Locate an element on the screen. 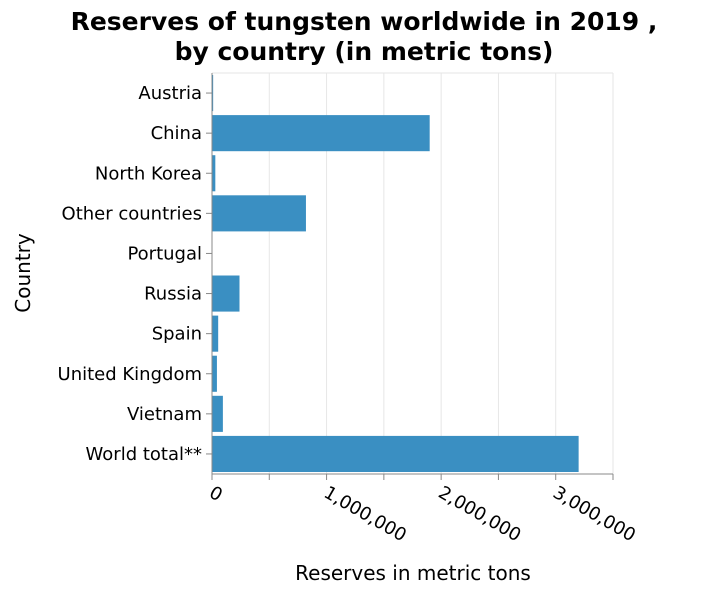 Image resolution: width=728 pixels, height=594 pixels. y-tick-label: Vietnam is located at coordinates (164, 414).